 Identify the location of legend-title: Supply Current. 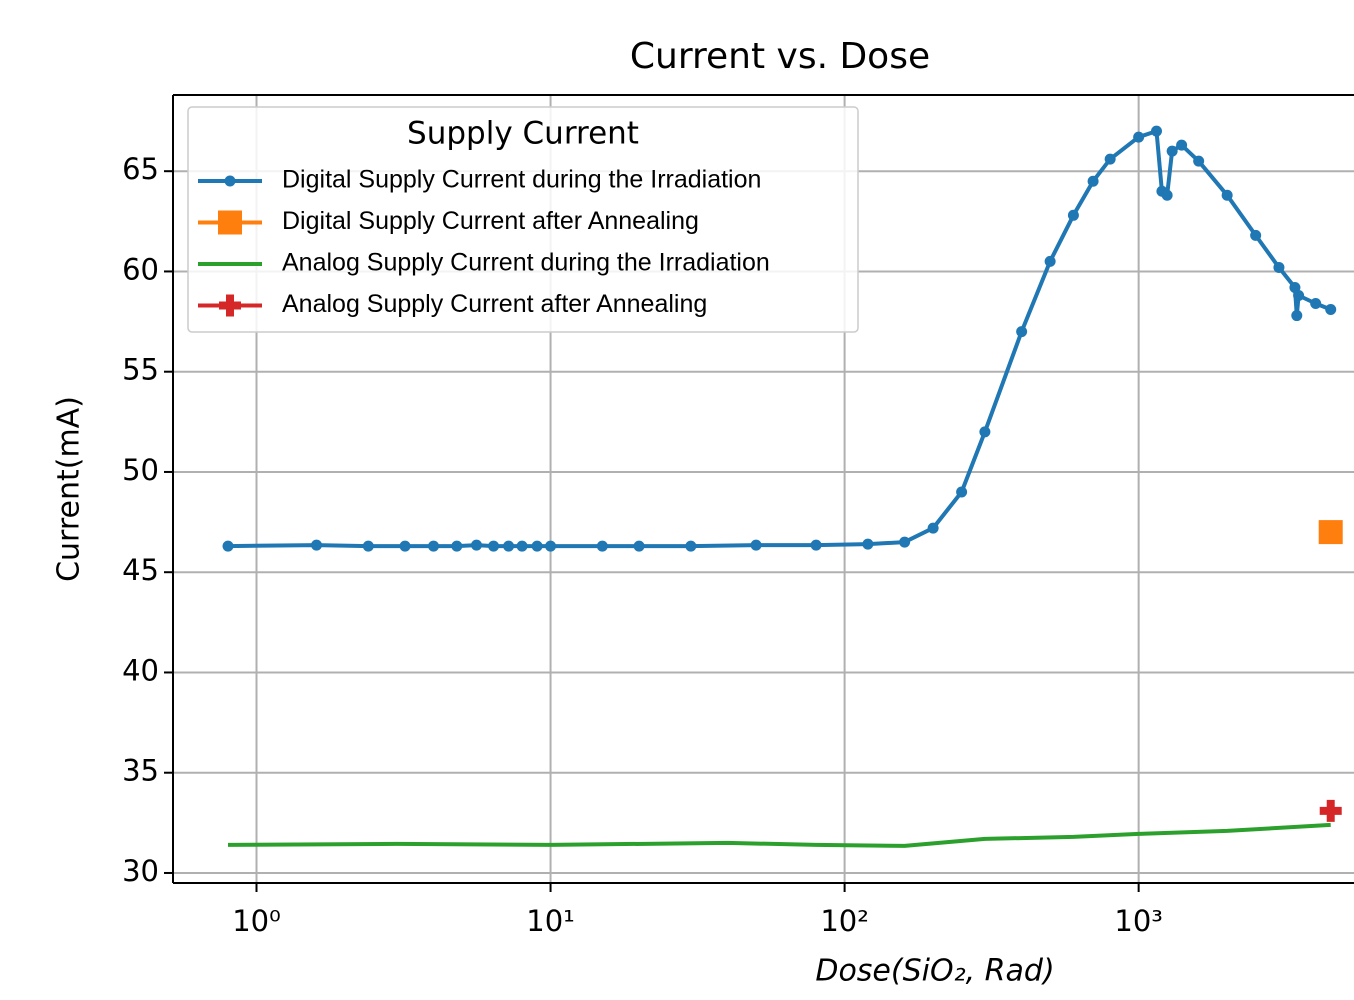
(523, 134).